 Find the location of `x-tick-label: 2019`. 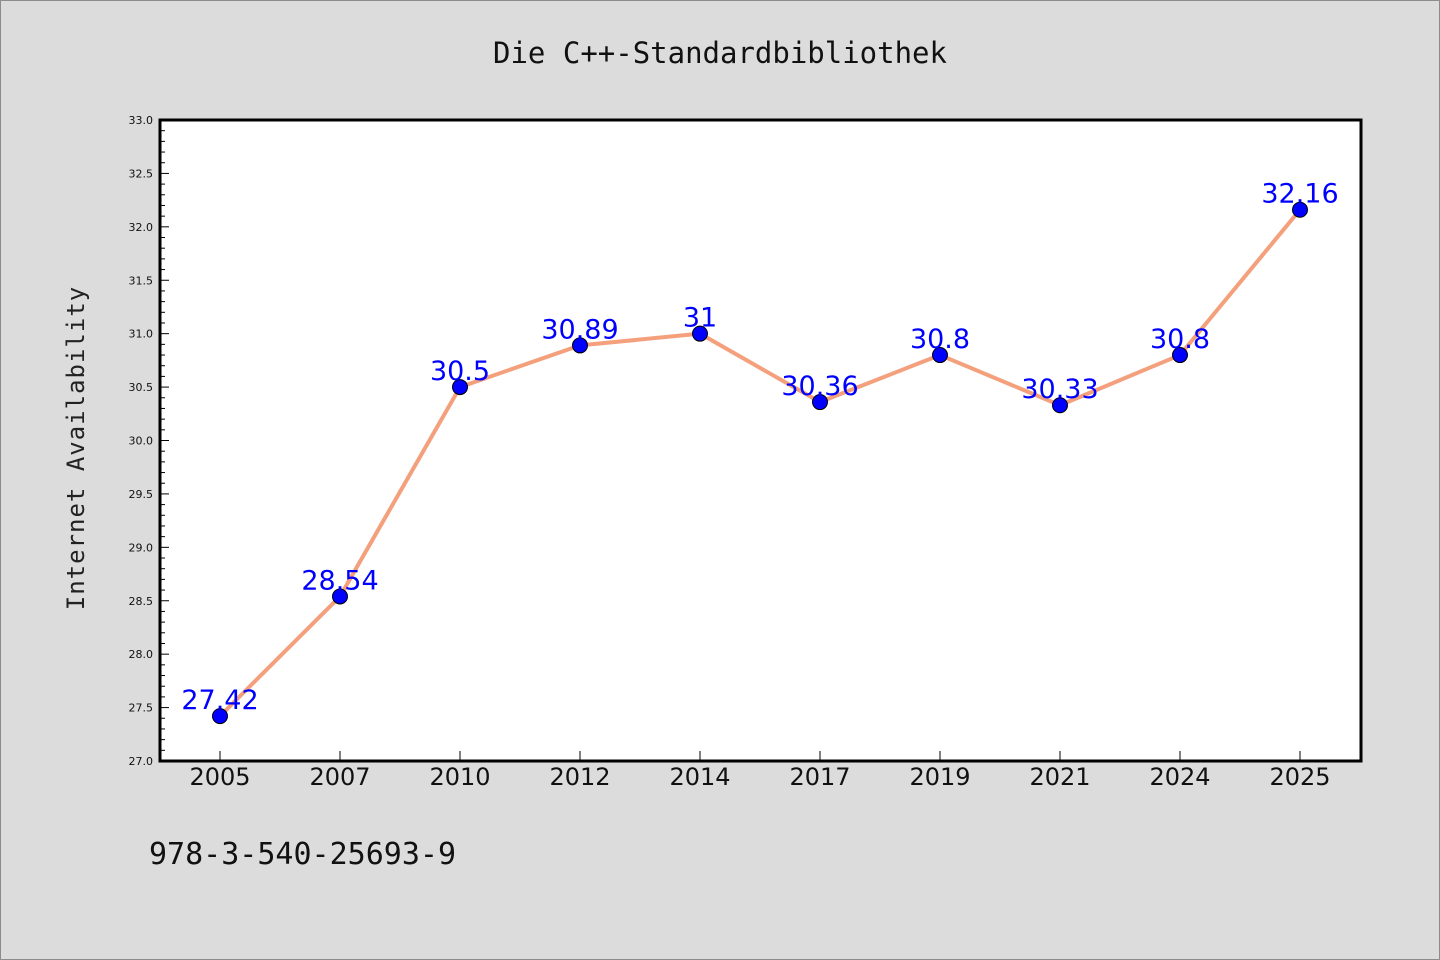

x-tick-label: 2019 is located at coordinates (939, 777).